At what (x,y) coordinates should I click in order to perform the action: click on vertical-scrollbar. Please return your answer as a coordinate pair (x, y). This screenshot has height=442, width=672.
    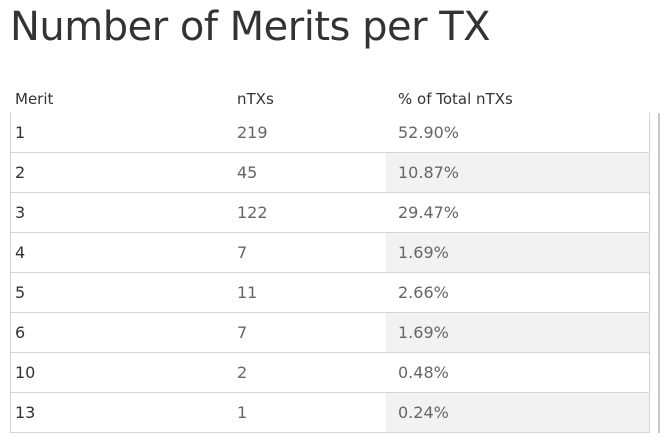
    Looking at the image, I should click on (659, 273).